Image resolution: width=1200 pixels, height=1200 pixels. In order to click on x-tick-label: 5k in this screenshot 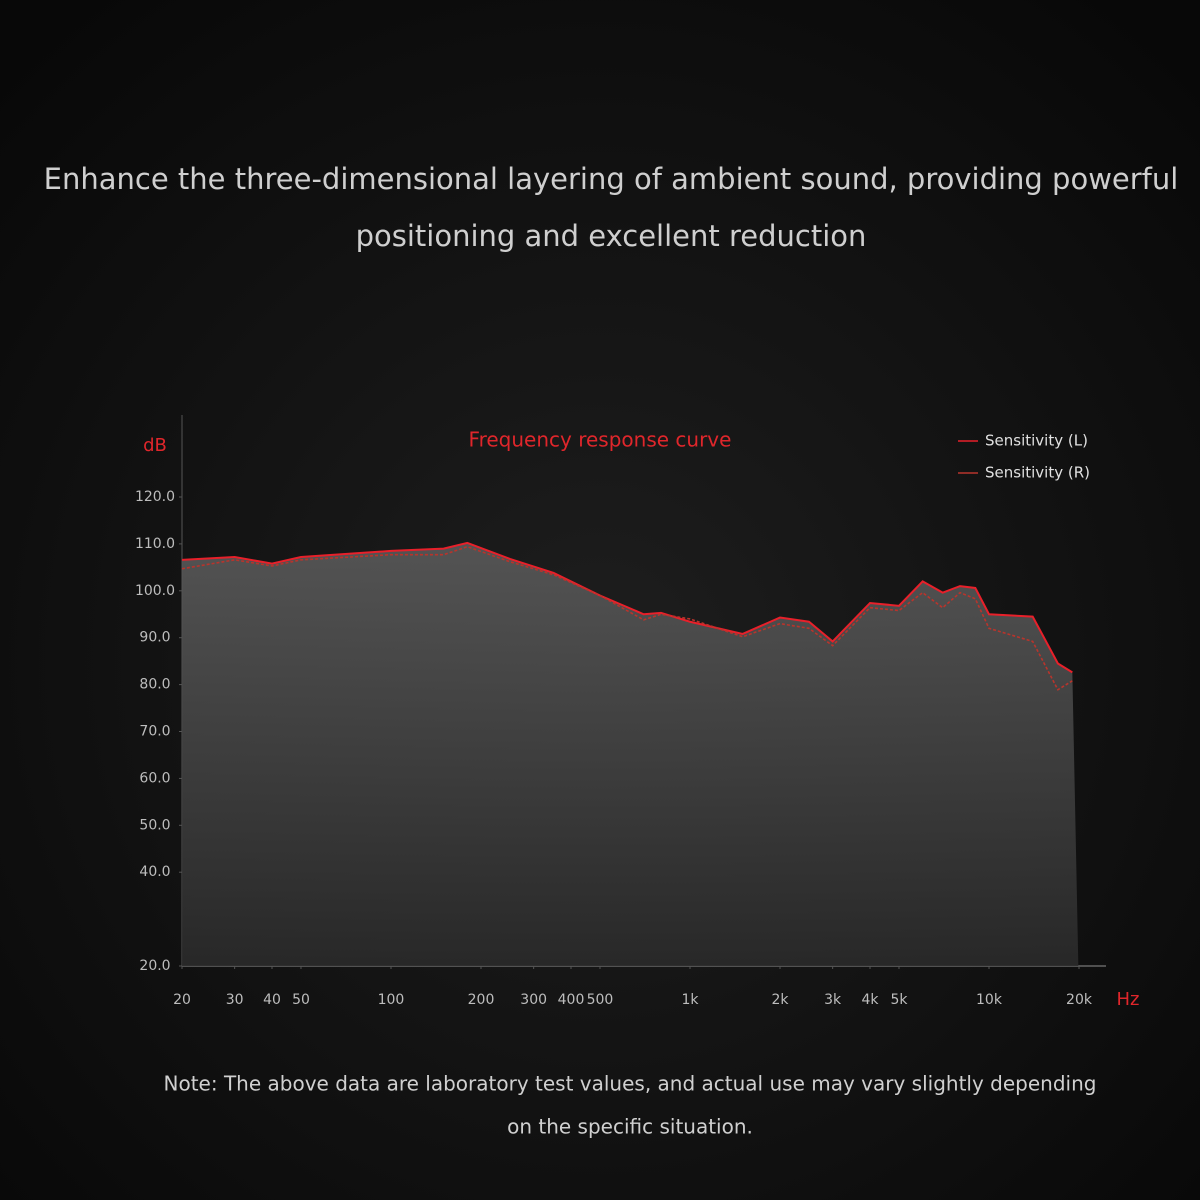, I will do `click(899, 1000)`.